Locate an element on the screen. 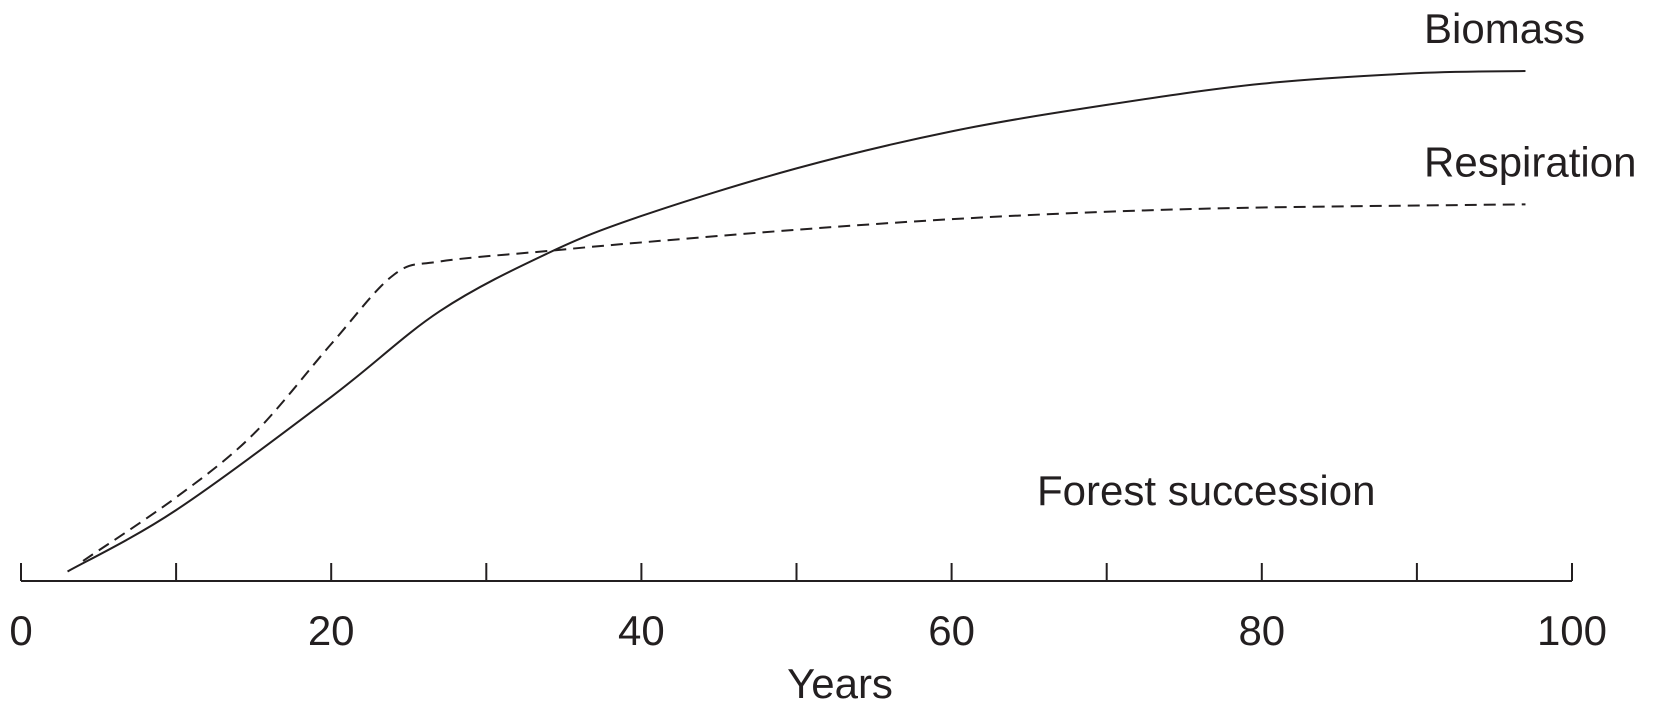 This screenshot has width=1660, height=710. x-tick-label: 20 is located at coordinates (331, 630).